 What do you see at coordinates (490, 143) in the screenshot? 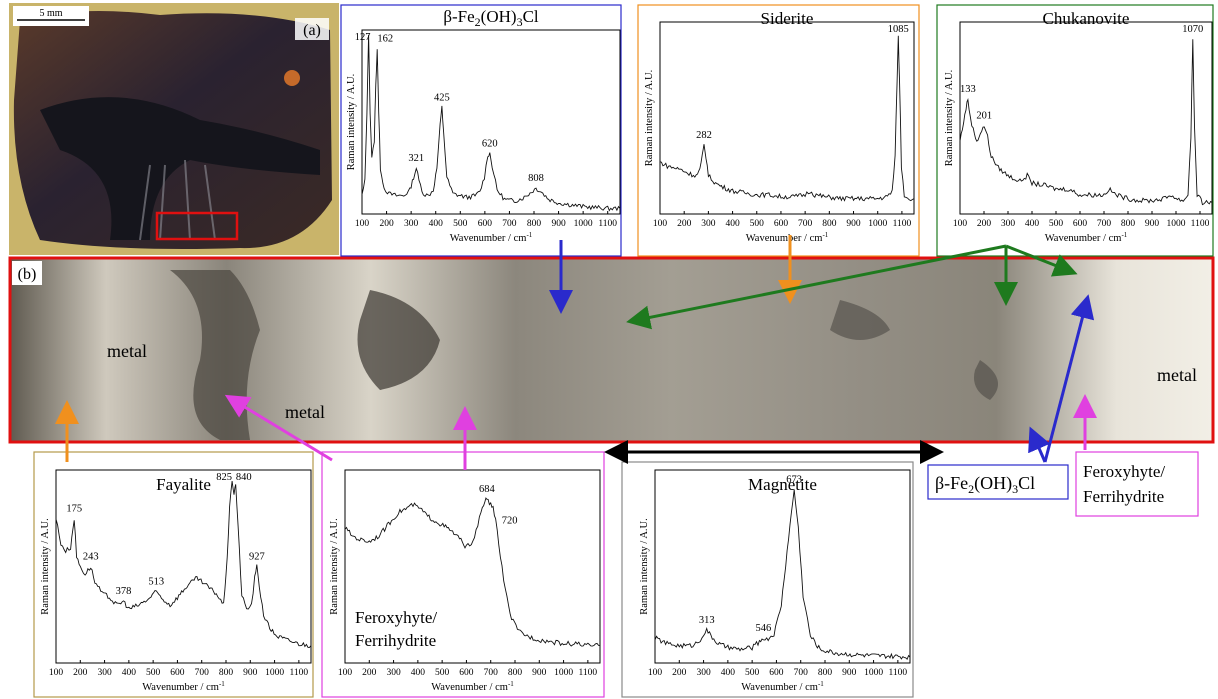
I see `peak-label: 620` at bounding box center [490, 143].